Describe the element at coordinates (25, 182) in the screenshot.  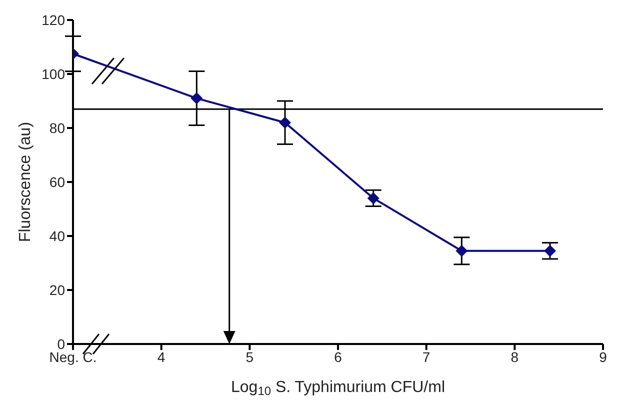
I see `y-axis-title: Fluorscence (au)` at that location.